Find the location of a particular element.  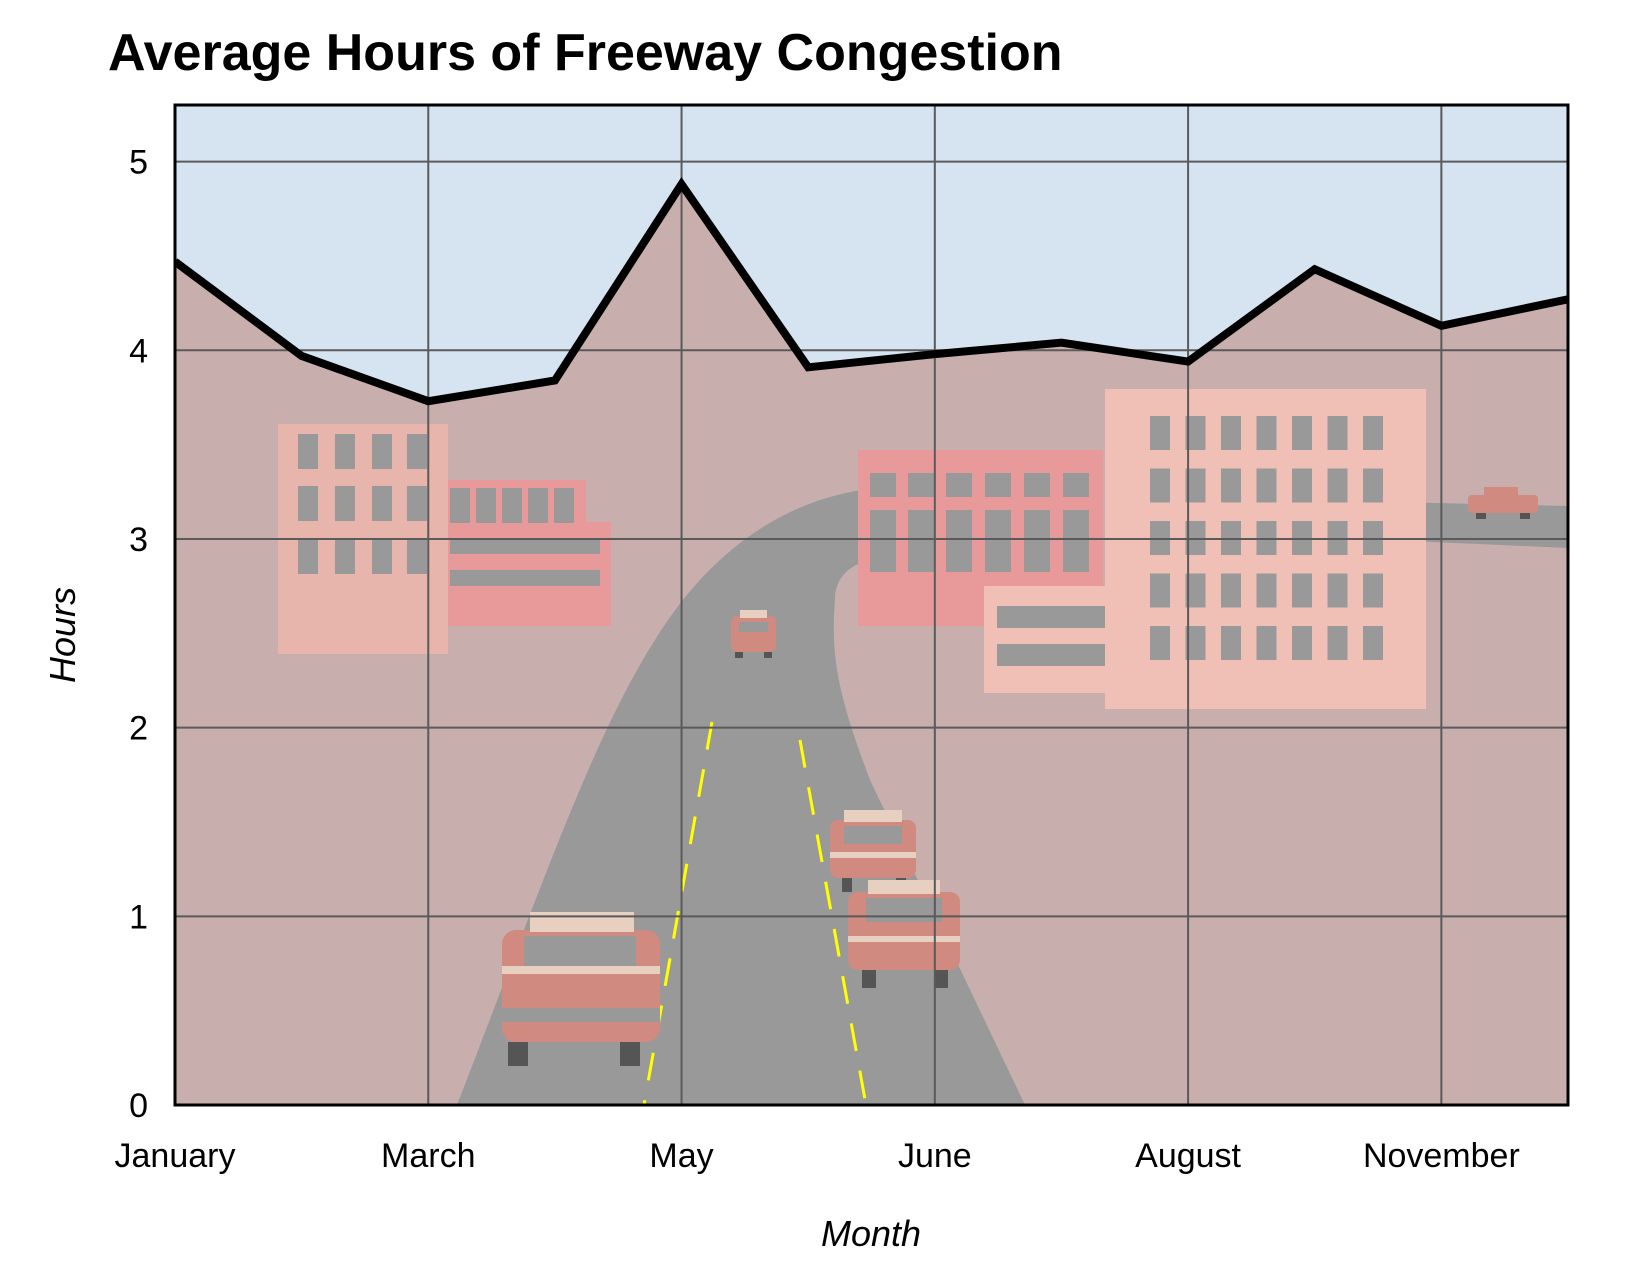

y-tick-label: 4 is located at coordinates (138, 351).